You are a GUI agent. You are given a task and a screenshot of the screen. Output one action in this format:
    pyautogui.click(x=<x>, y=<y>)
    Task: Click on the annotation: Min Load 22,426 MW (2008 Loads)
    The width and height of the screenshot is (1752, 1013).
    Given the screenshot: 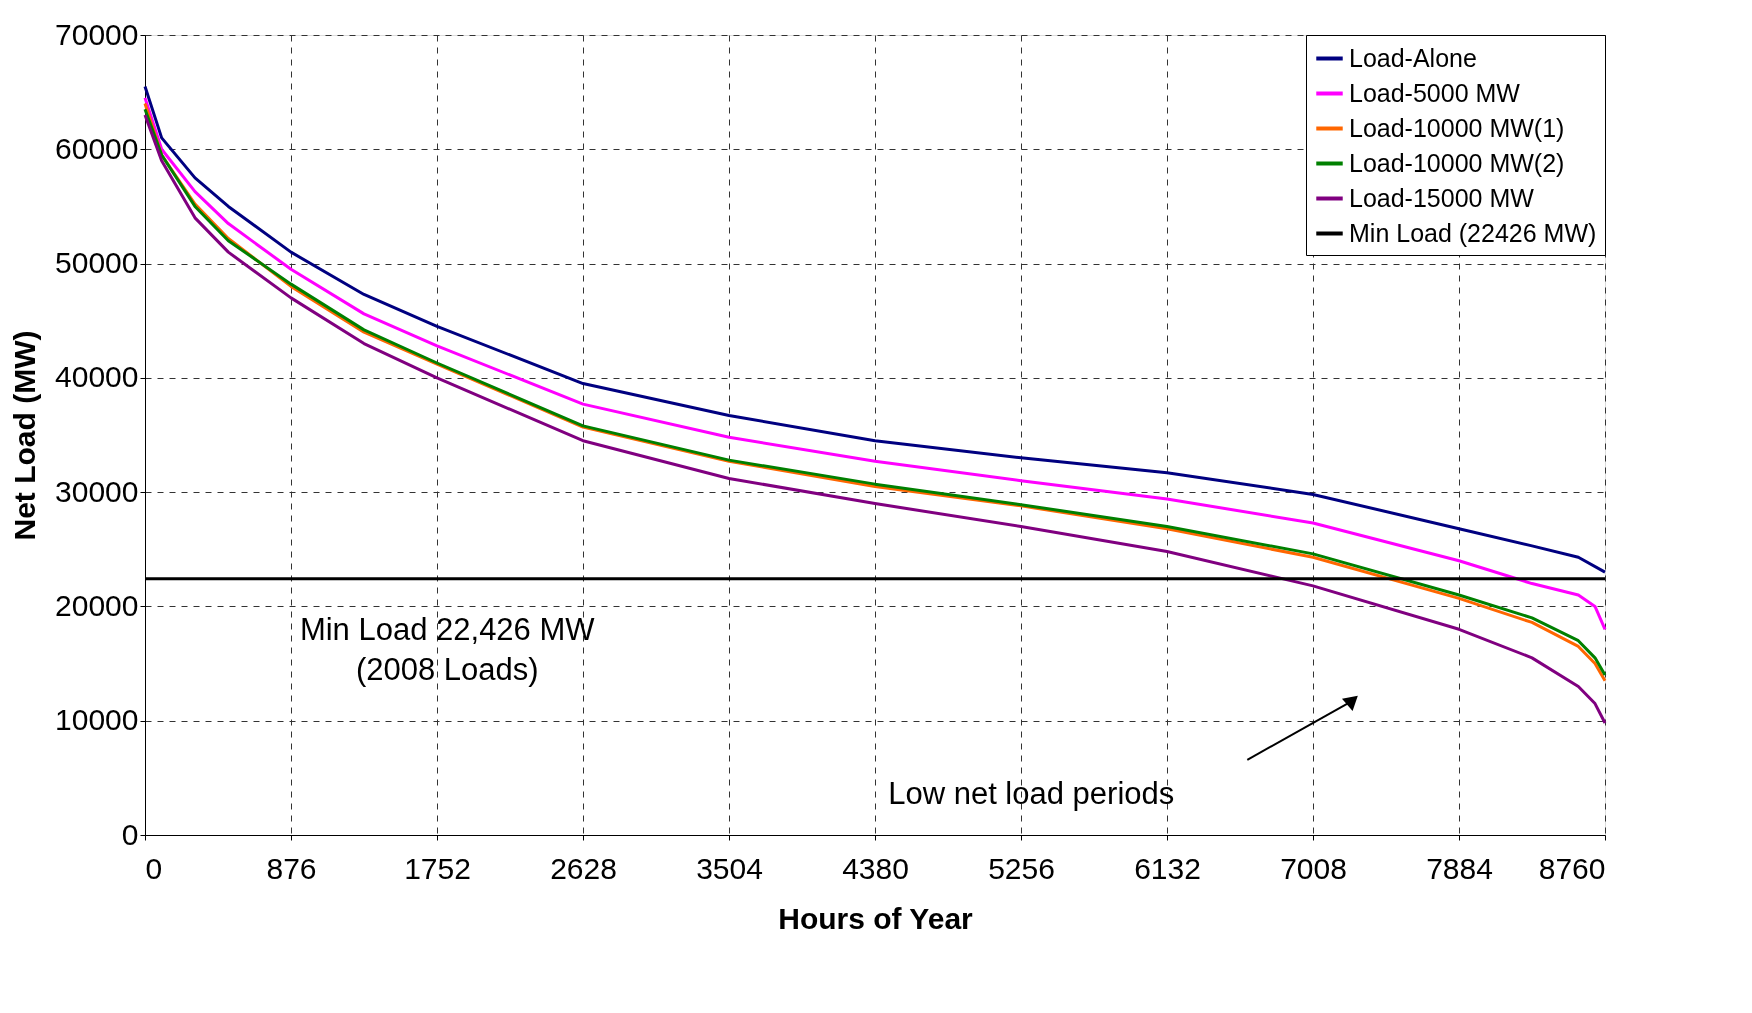 What is the action you would take?
    pyautogui.click(x=447, y=649)
    